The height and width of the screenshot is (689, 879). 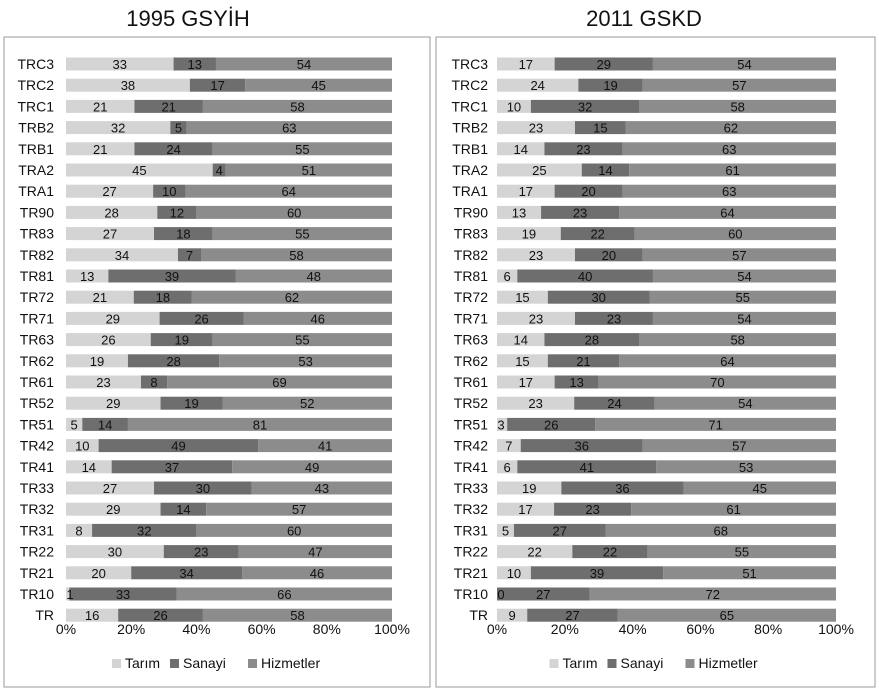 What do you see at coordinates (37, 488) in the screenshot?
I see `row-label: TR33` at bounding box center [37, 488].